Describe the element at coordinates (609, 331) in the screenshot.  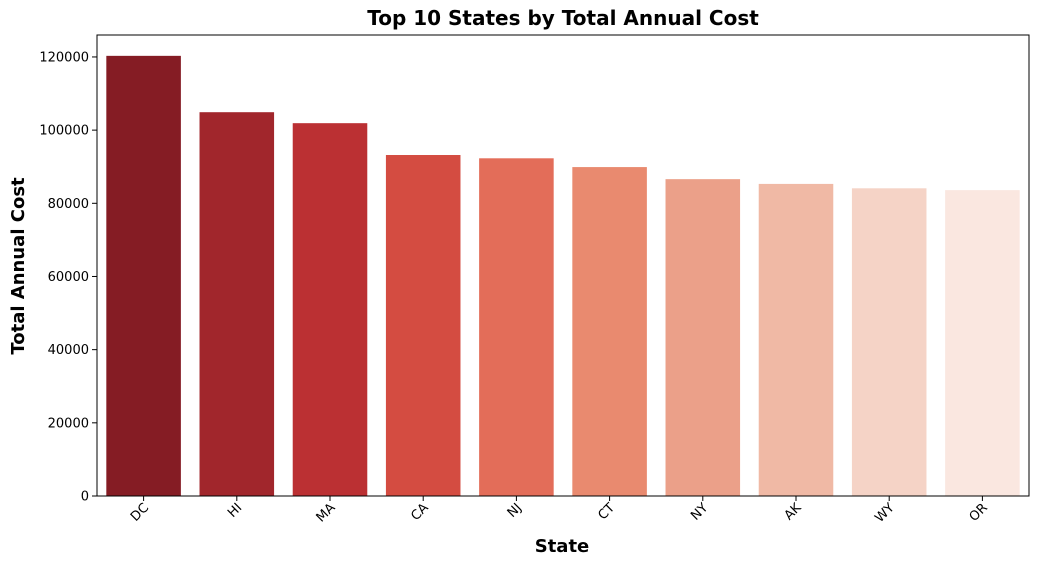
I see `bar-ct` at that location.